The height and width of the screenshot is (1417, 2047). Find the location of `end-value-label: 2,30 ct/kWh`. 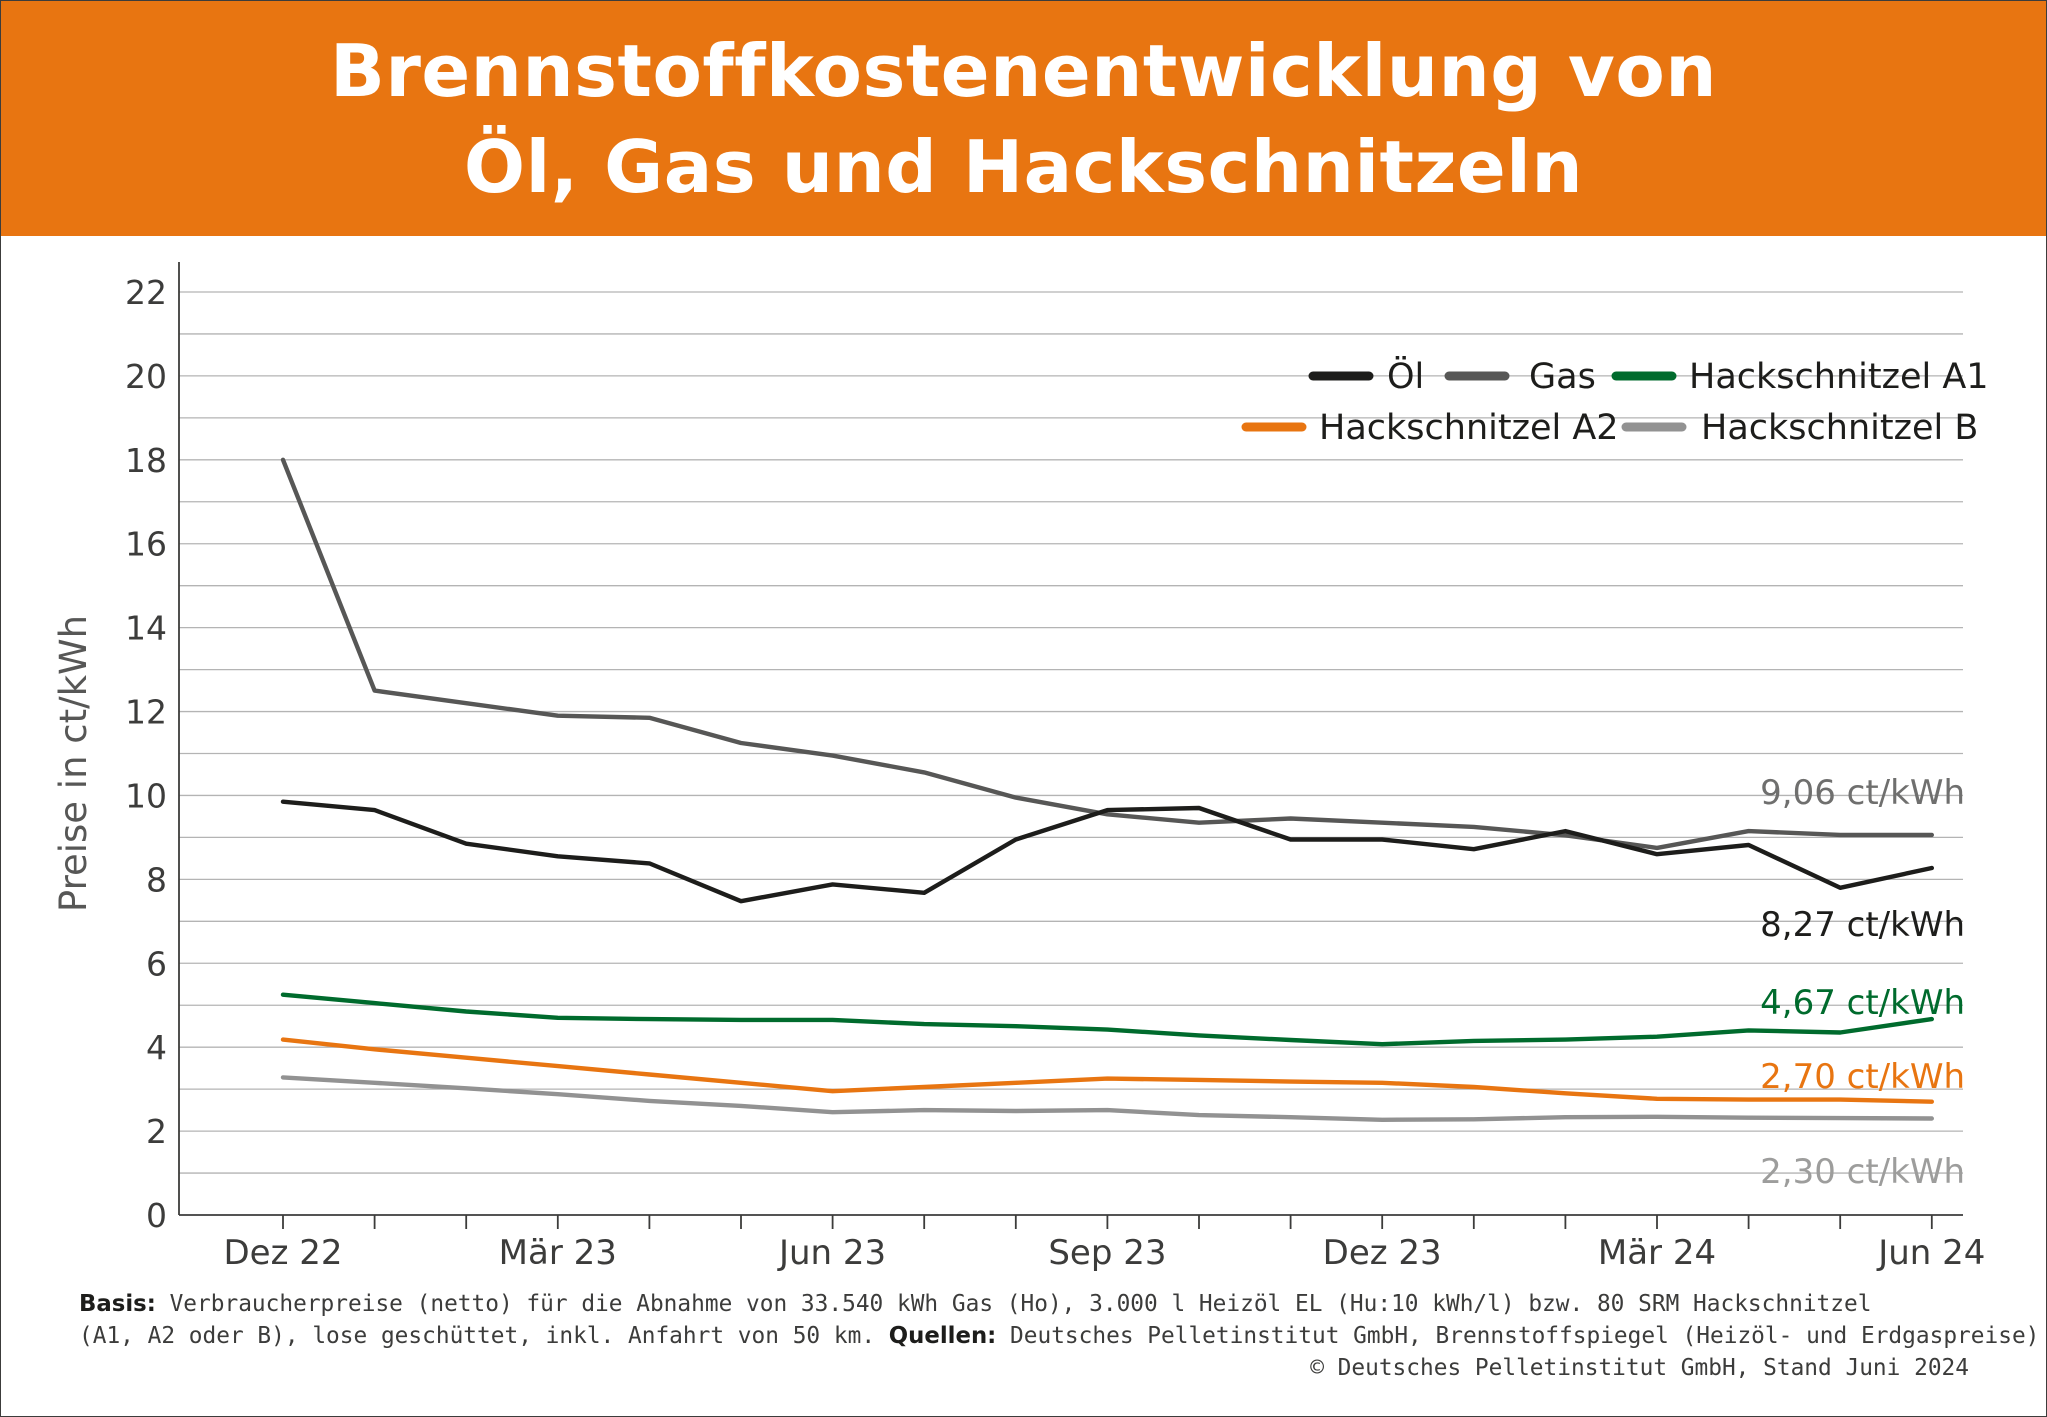

end-value-label: 2,30 ct/kWh is located at coordinates (1862, 1172).